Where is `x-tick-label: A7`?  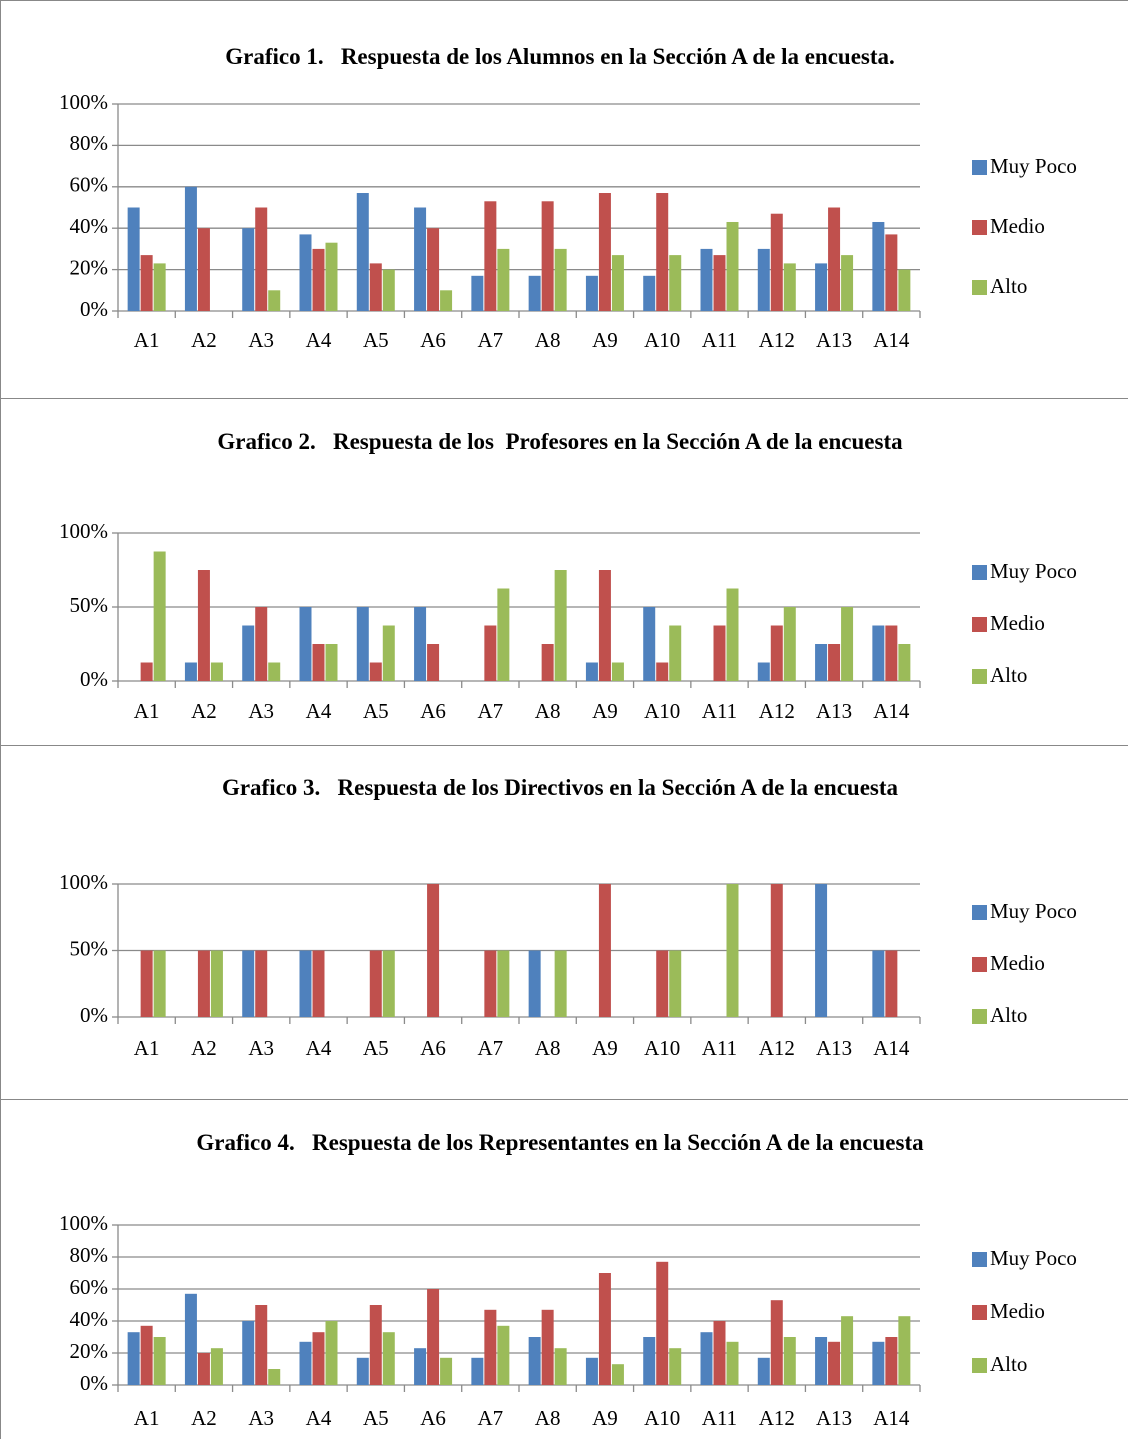 x-tick-label: A7 is located at coordinates (491, 711).